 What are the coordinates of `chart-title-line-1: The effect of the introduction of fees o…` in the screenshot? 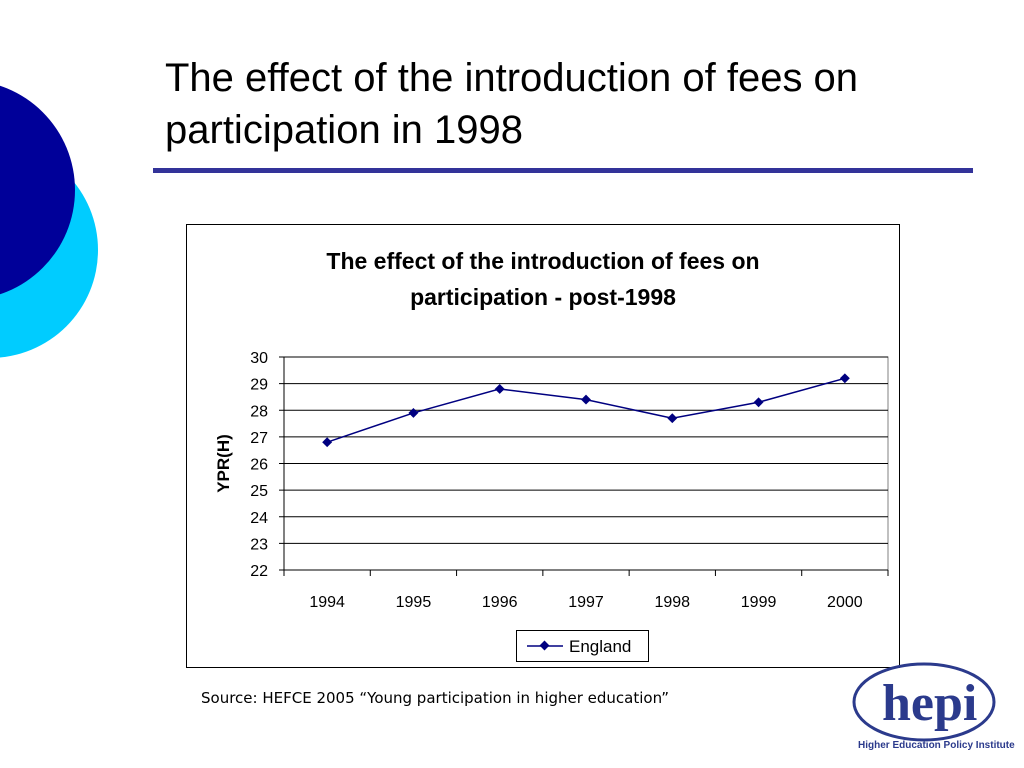 It's located at (543, 261).